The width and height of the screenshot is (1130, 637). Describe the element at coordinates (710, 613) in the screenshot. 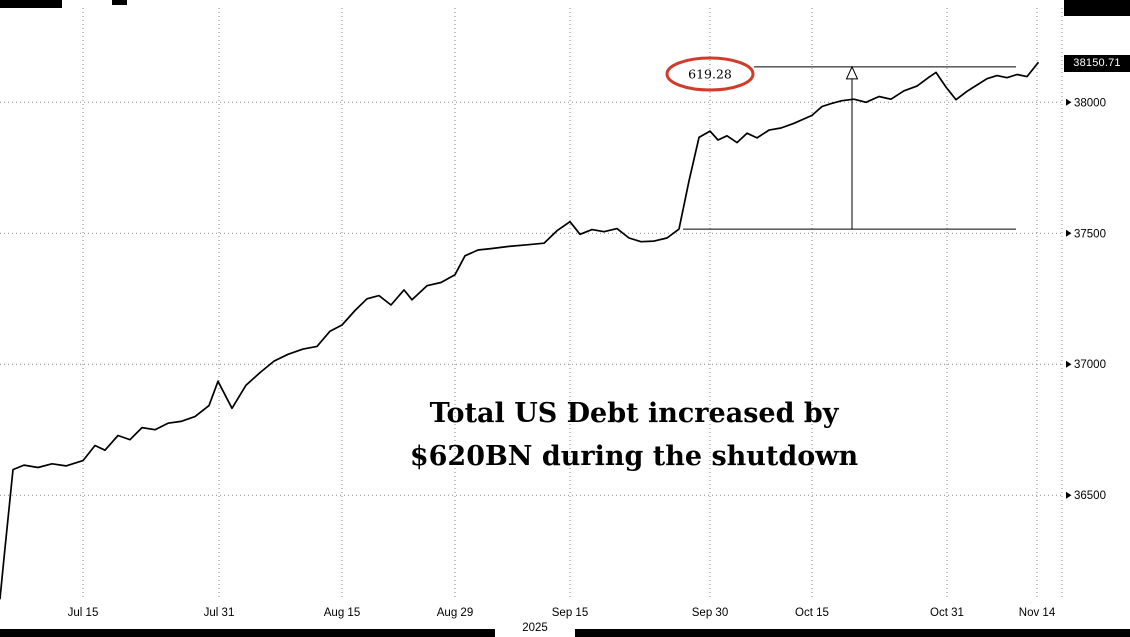

I see `x-tick-label: Sep 30` at that location.